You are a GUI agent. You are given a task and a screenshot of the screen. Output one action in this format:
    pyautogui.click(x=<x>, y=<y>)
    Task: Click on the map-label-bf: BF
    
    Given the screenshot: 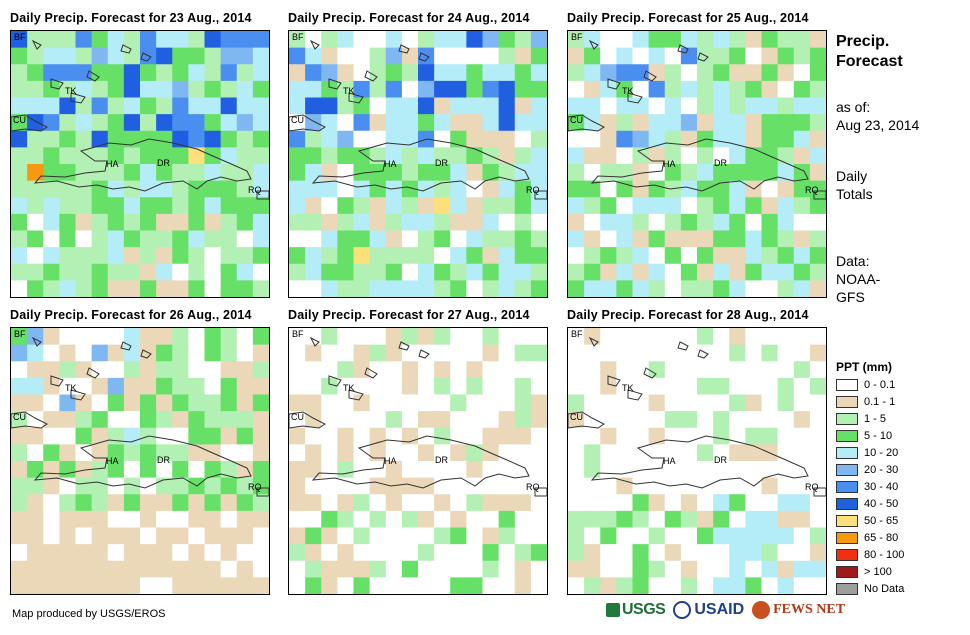 What is the action you would take?
    pyautogui.click(x=20, y=37)
    